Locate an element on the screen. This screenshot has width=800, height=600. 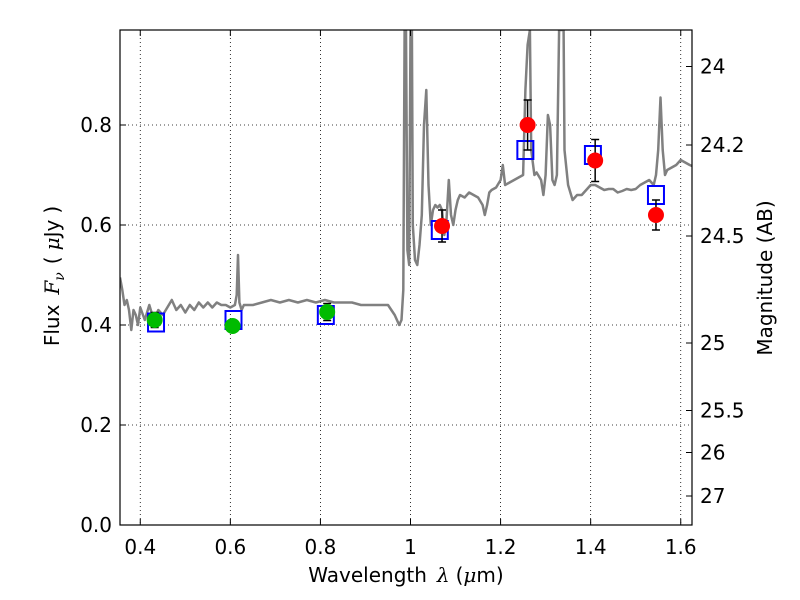
y-axis: 0.0 0.2 0.4 0.6 0.8 is located at coordinates (103, 325).